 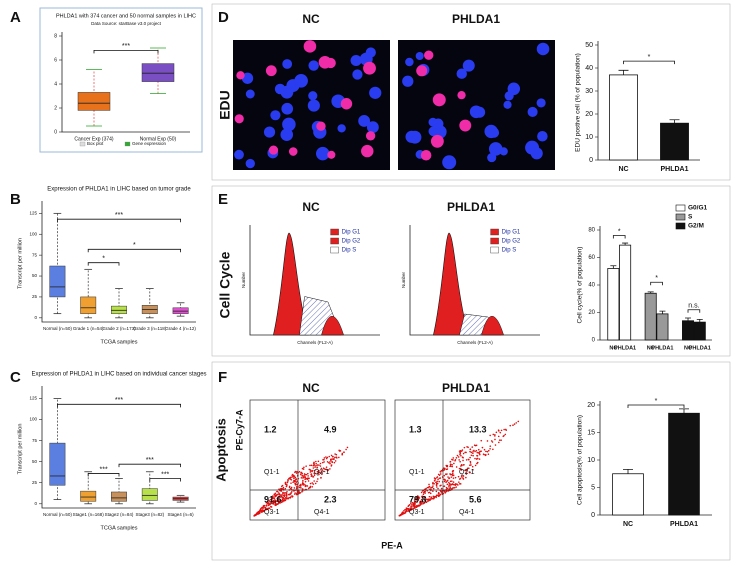 What do you see at coordinates (35, 503) in the screenshot?
I see `y-tick-label: 0` at bounding box center [35, 503].